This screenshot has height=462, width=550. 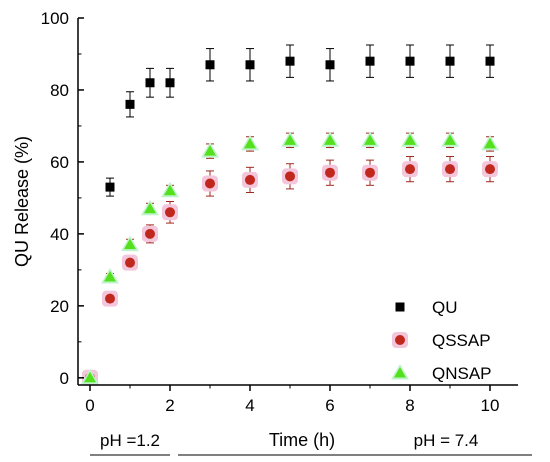 What do you see at coordinates (59, 90) in the screenshot?
I see `y-tick-label: 80` at bounding box center [59, 90].